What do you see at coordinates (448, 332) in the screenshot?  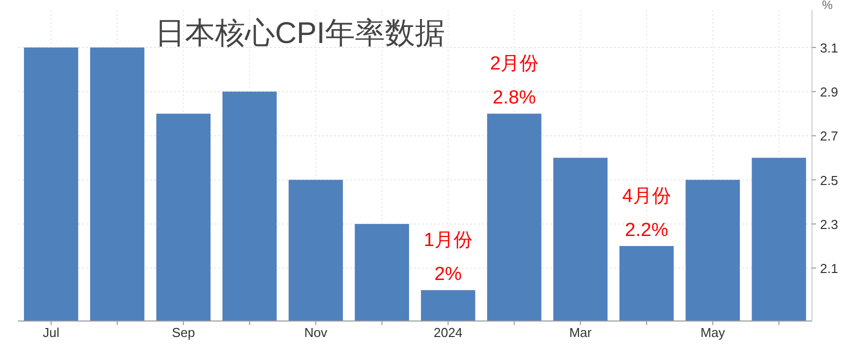 I see `x-tick-label: 2024` at bounding box center [448, 332].